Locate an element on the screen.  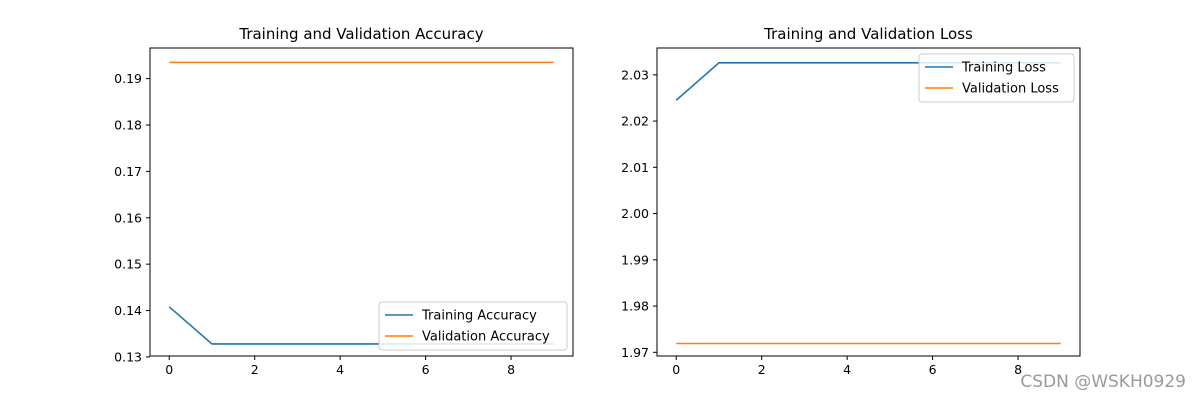
loss-x-tick-label: 4 is located at coordinates (847, 369).